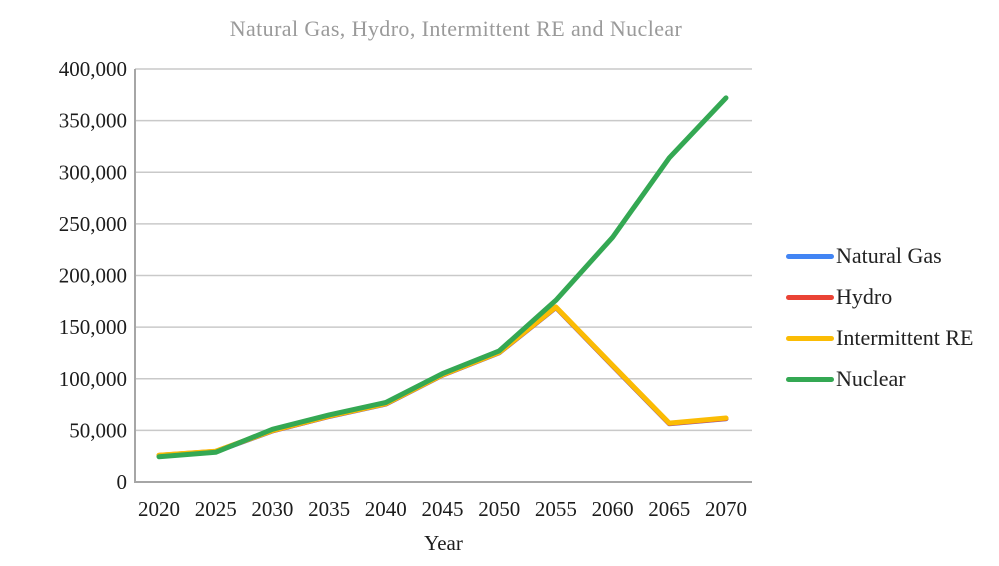  I want to click on y-tick-label: 400,000, so click(93, 69).